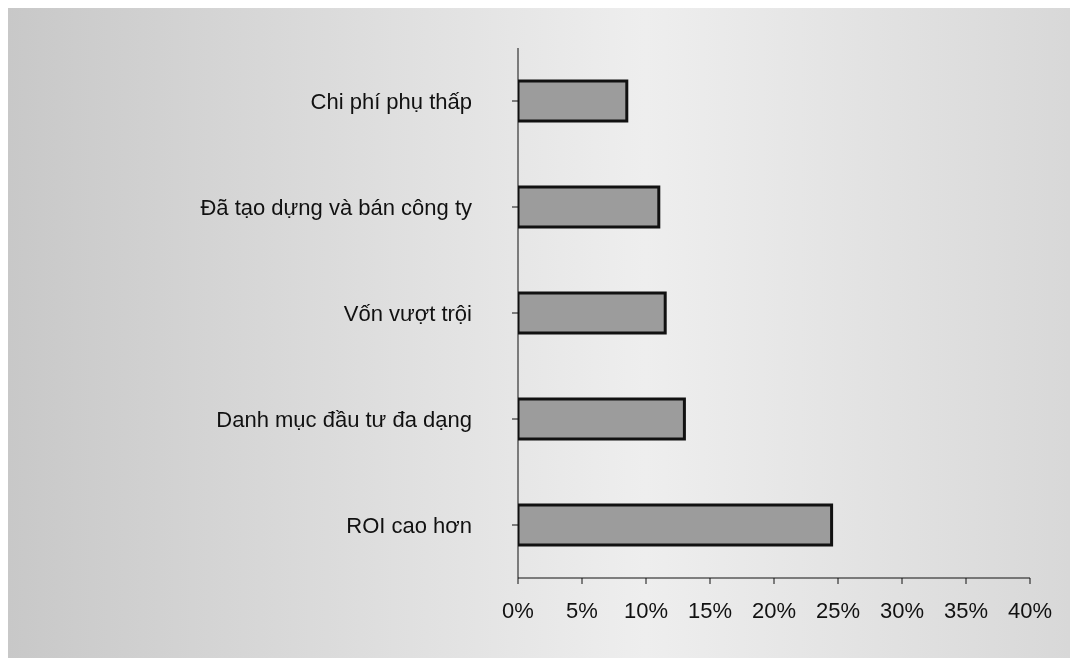 The image size is (1078, 666). What do you see at coordinates (344, 419) in the screenshot?
I see `y-tick-label: Danh mục đầu tư đa dạng` at bounding box center [344, 419].